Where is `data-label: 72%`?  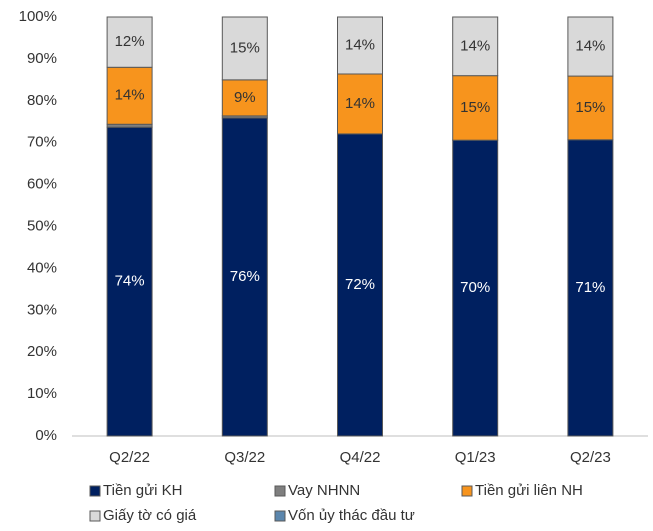
data-label: 72% is located at coordinates (360, 284).